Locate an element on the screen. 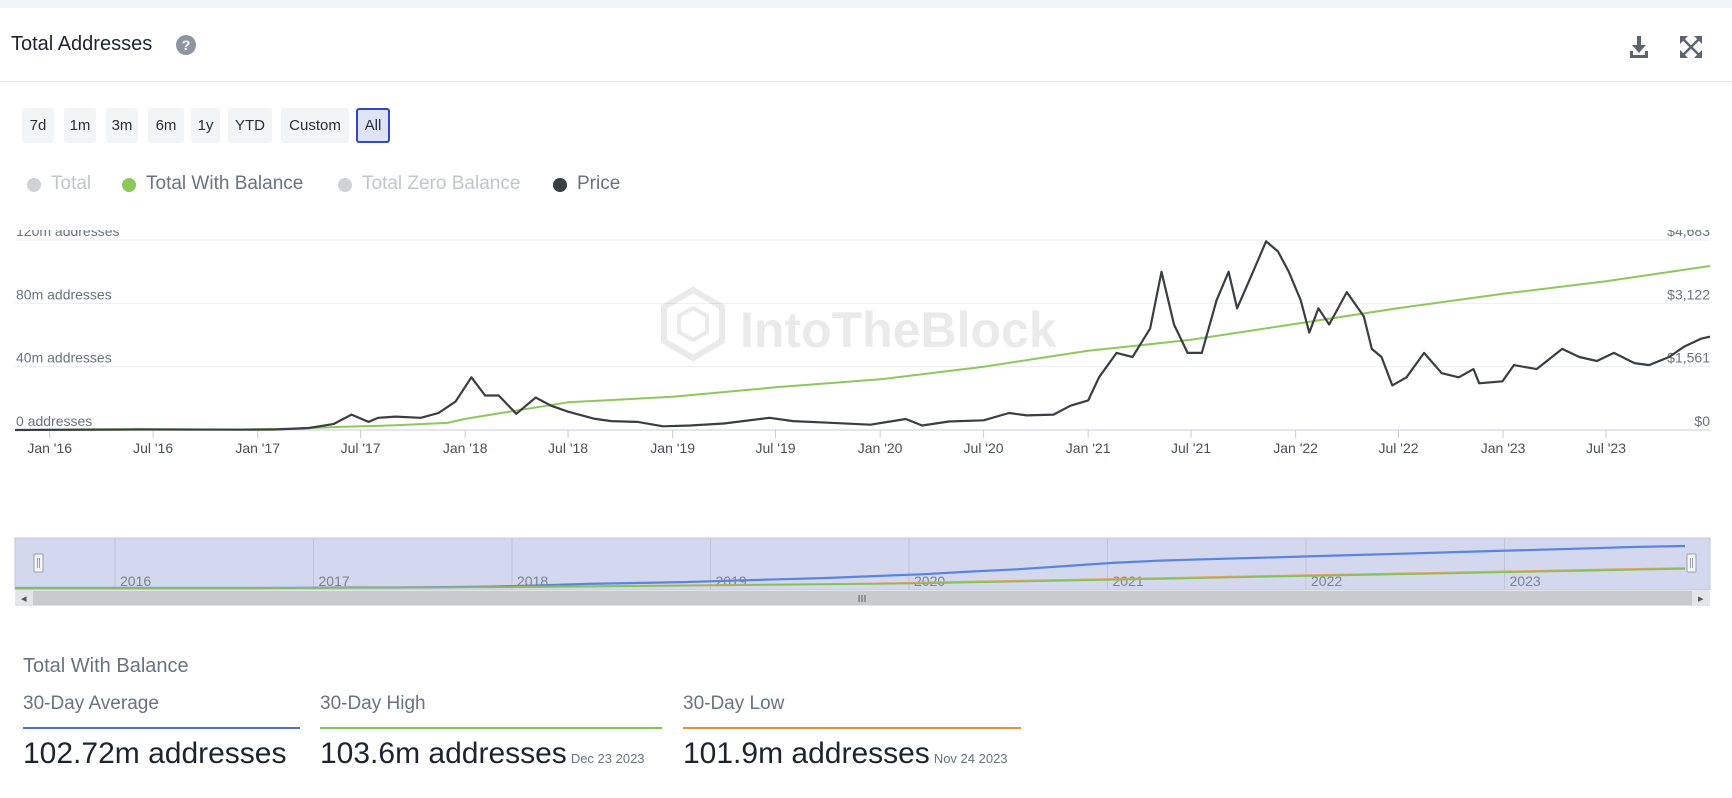 The width and height of the screenshot is (1732, 798). range-button-custom: Custom is located at coordinates (315, 125).